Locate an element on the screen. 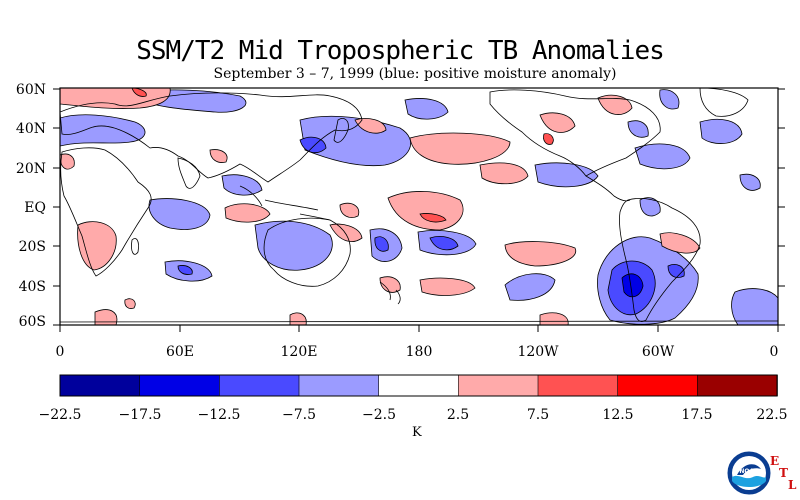  colorbar-tick-label: 17.5 is located at coordinates (696, 415).